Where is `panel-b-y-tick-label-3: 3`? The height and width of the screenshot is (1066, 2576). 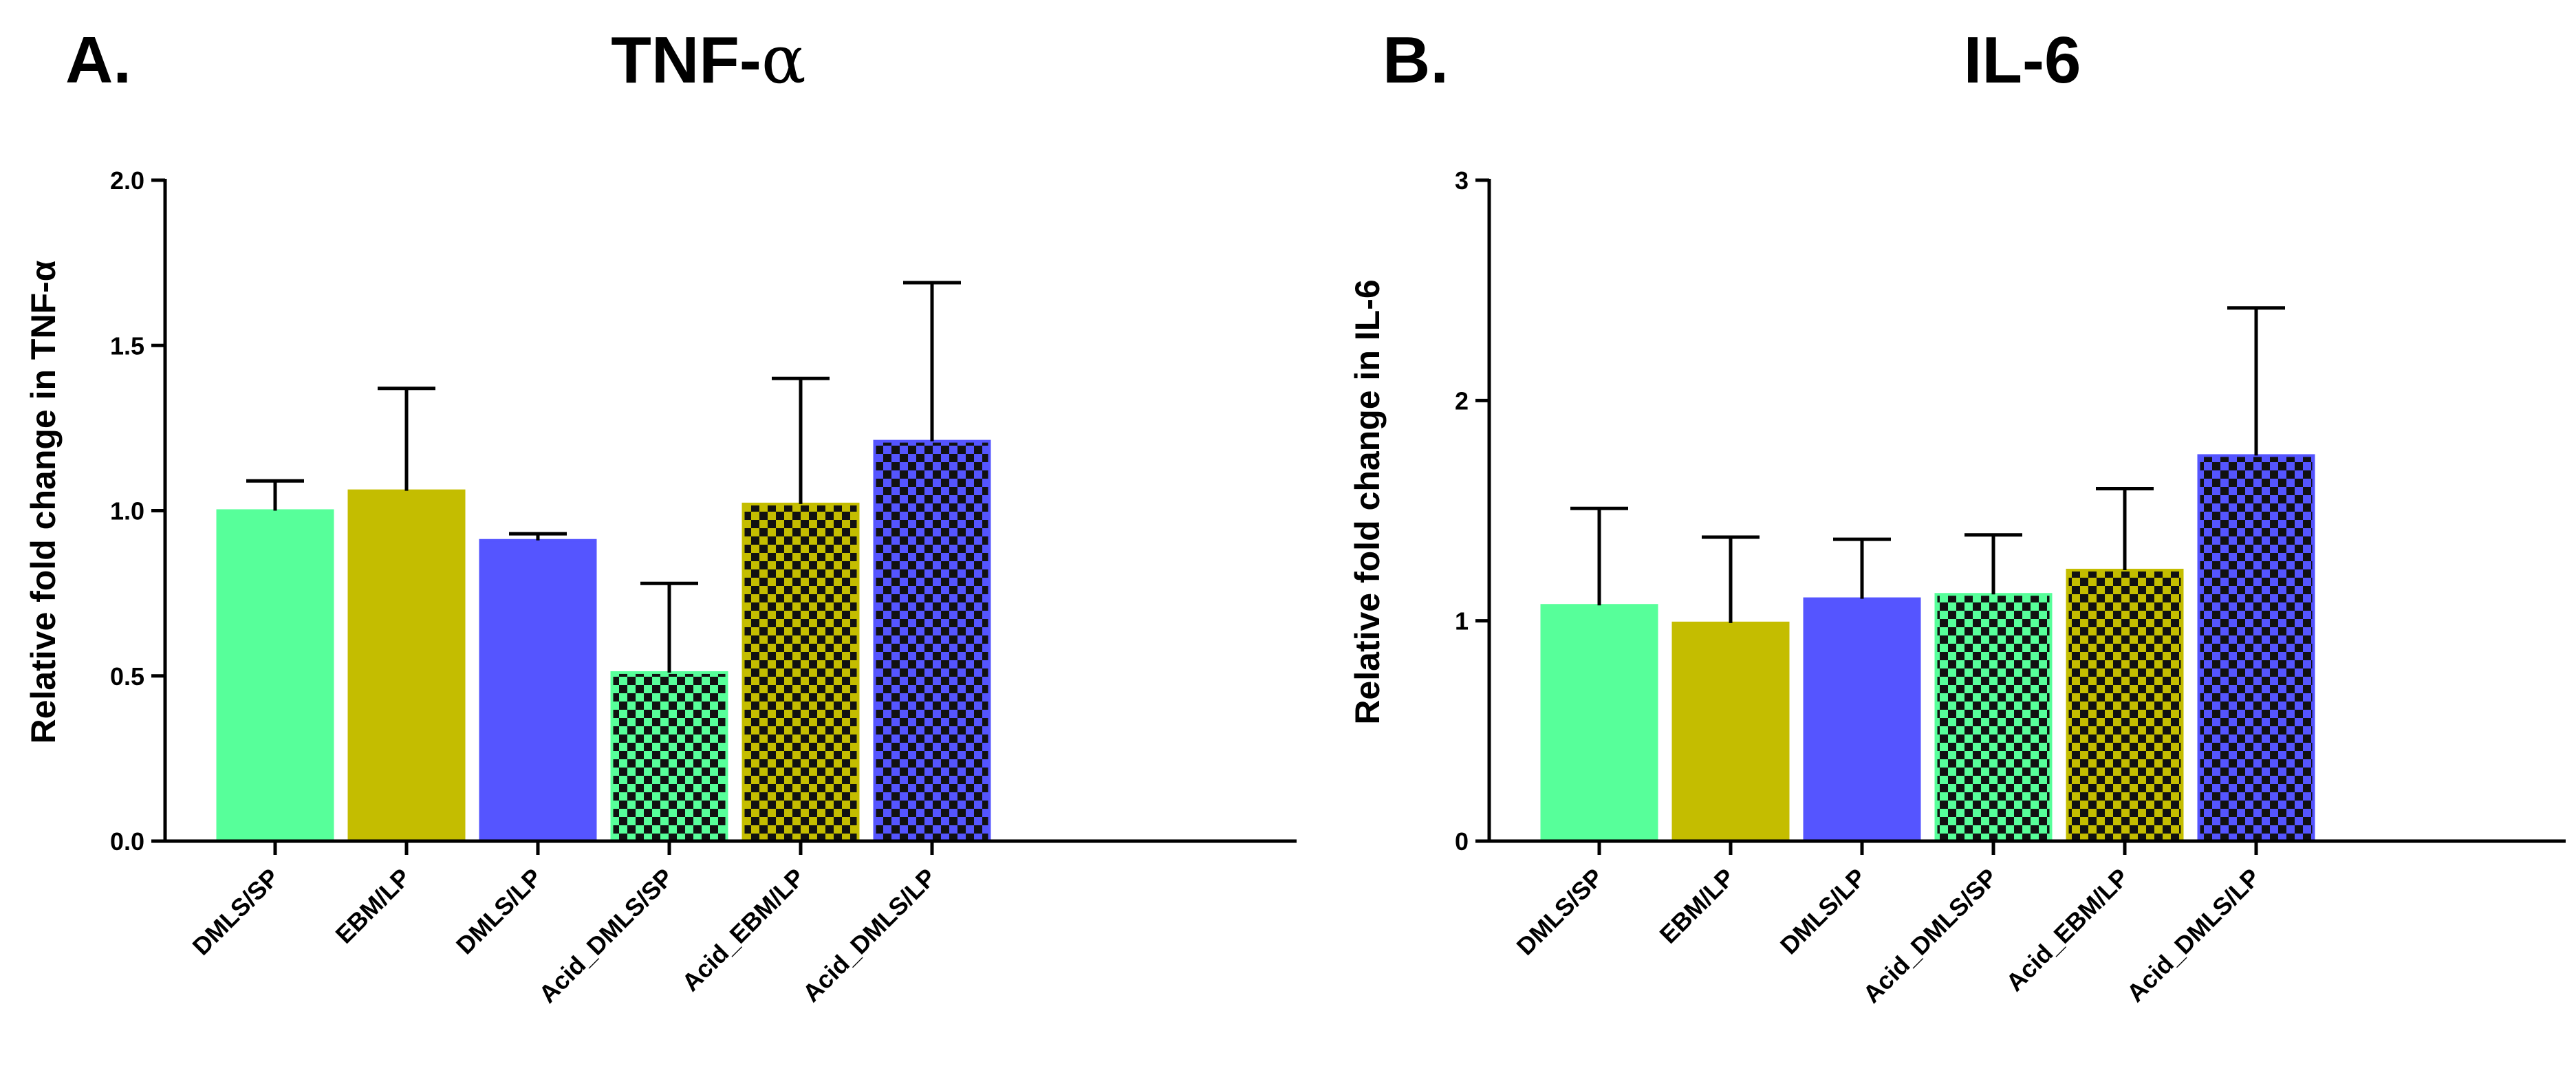
panel-b-y-tick-label-3: 3 is located at coordinates (1462, 180).